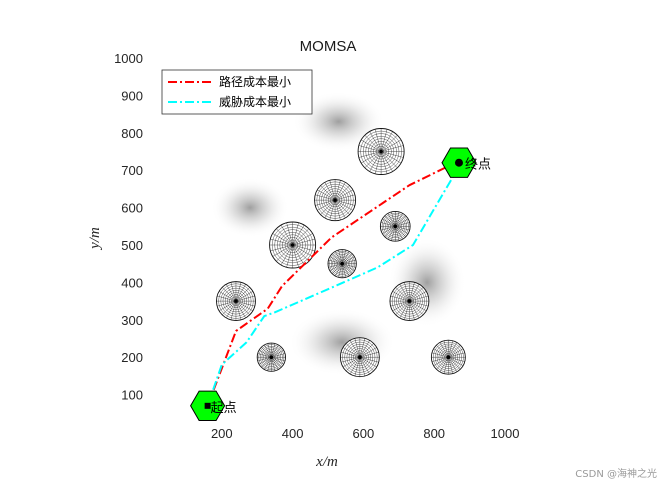  Describe the element at coordinates (364, 433) in the screenshot. I see `x-tick-label: 600` at that location.